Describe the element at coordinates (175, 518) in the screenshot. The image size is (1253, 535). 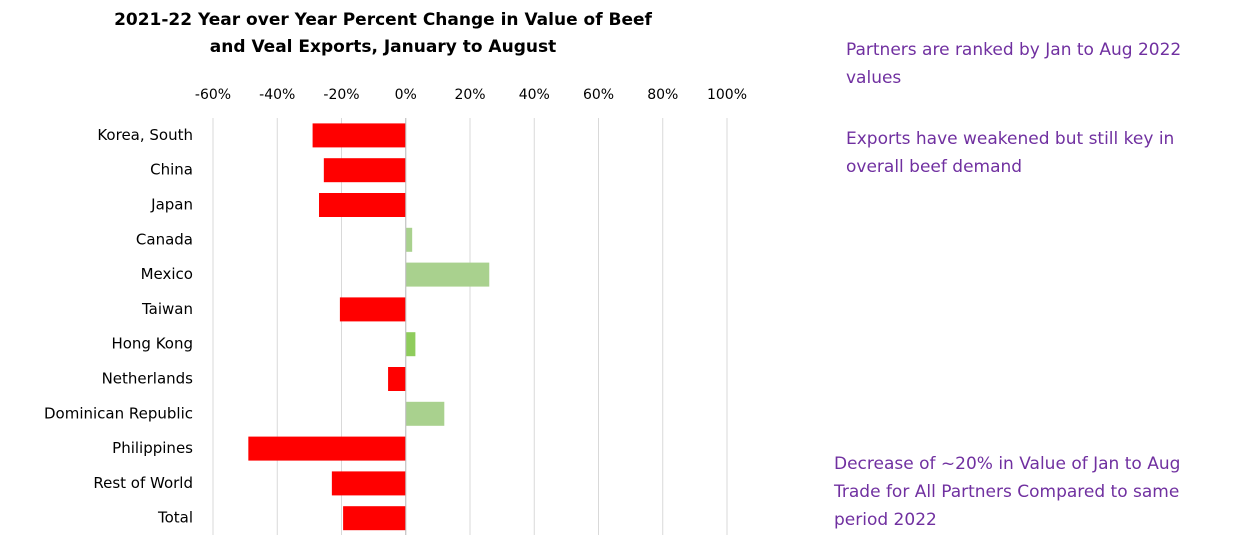
I see `y-tick-label: Total` at that location.